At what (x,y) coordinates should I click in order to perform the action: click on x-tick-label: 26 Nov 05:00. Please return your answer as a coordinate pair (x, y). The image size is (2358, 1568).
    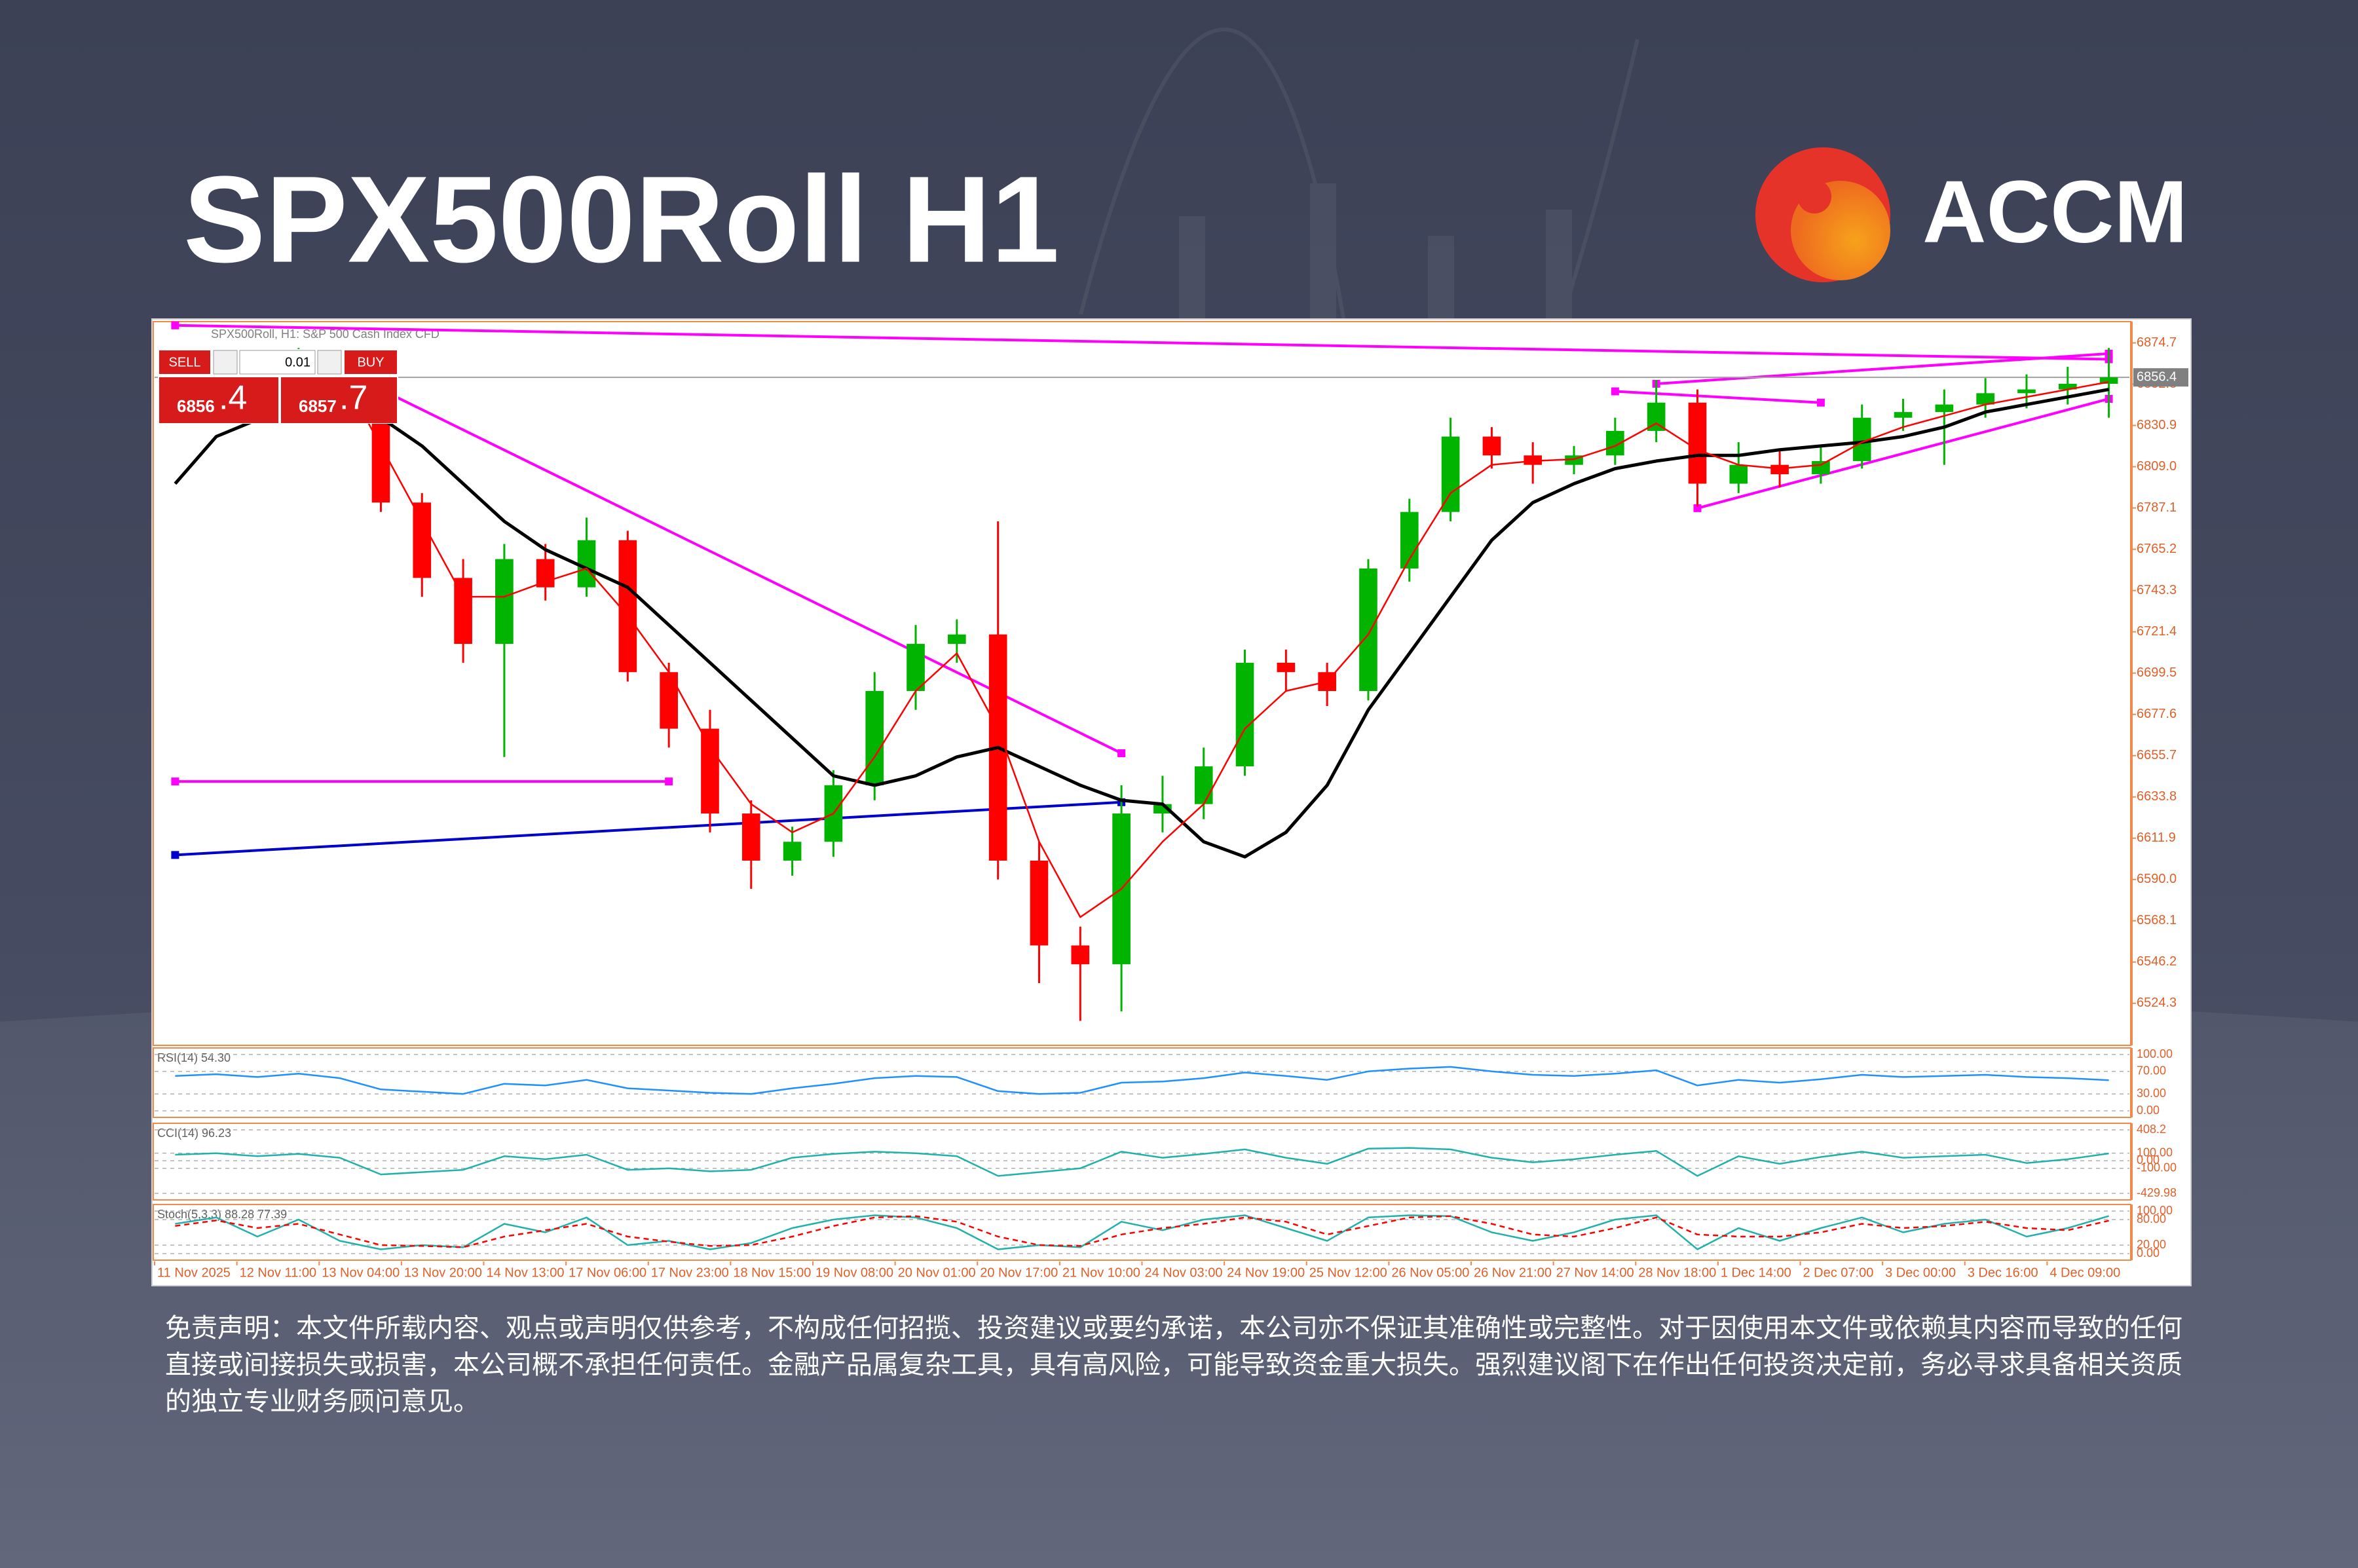
    Looking at the image, I should click on (1430, 1272).